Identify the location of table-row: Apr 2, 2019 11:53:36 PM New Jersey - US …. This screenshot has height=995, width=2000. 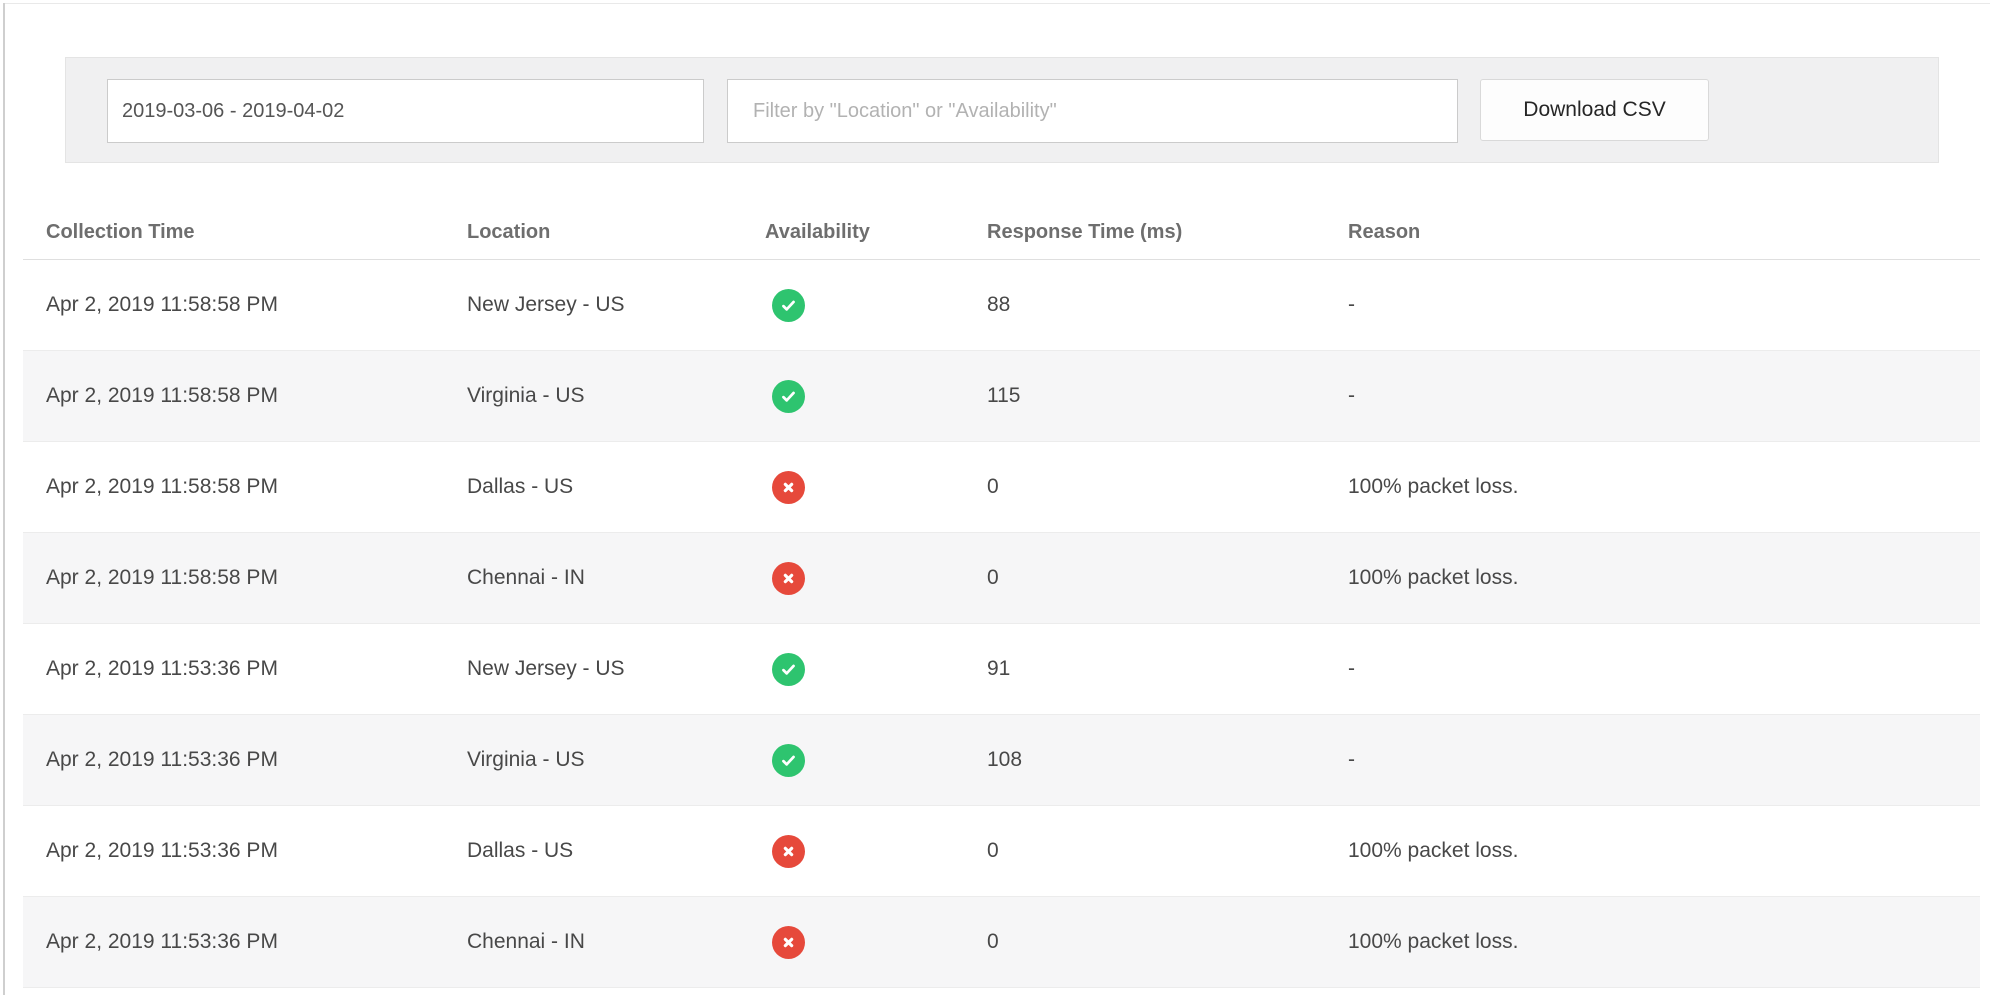
(1001, 669).